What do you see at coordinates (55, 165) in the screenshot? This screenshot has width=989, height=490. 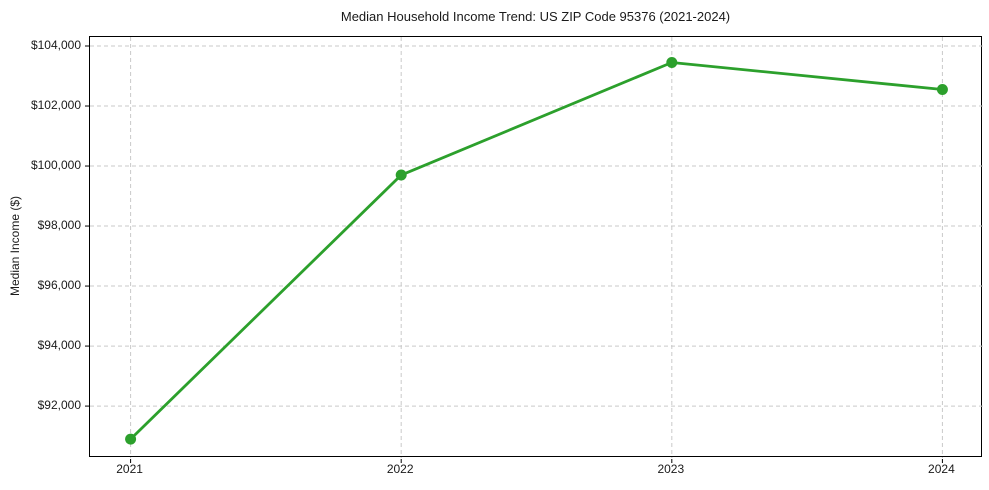 I see `y-tick-label: $100,000` at bounding box center [55, 165].